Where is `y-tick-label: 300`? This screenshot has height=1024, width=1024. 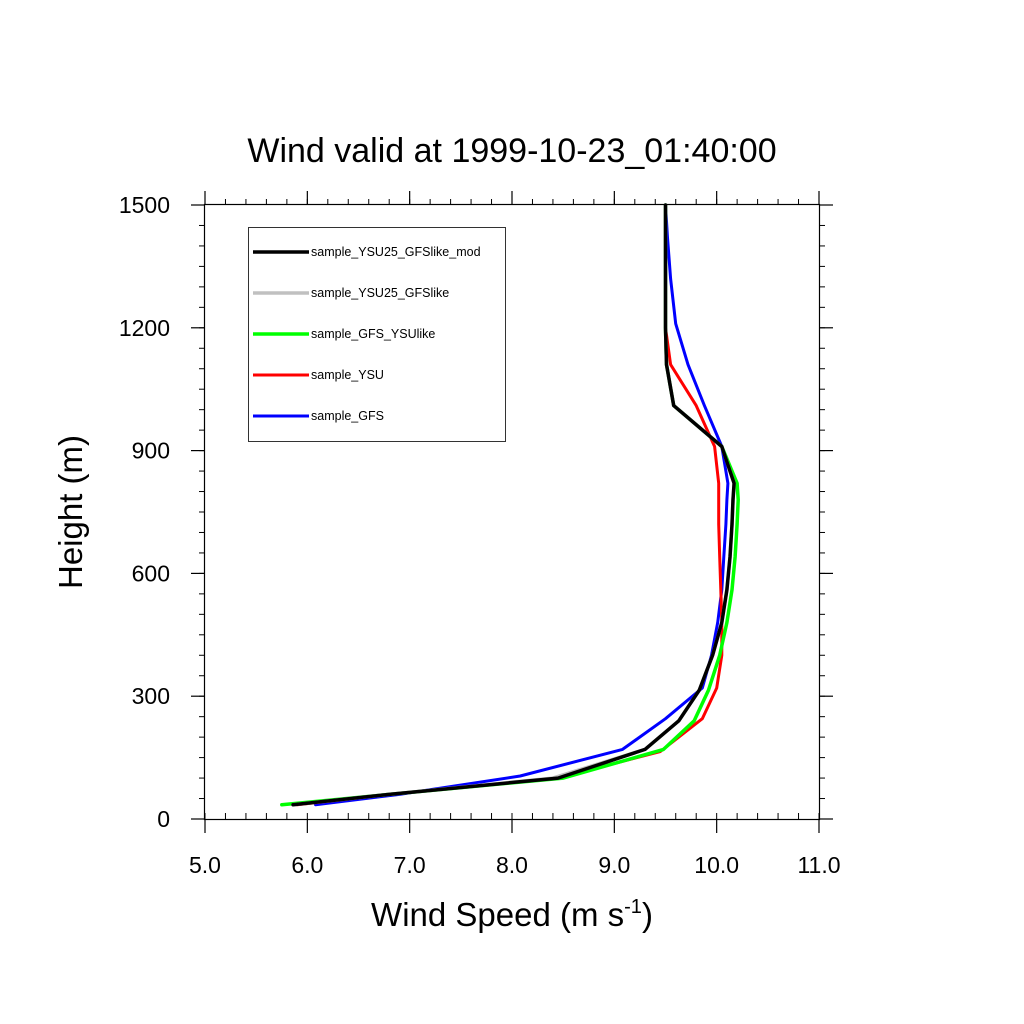
y-tick-label: 300 is located at coordinates (151, 696).